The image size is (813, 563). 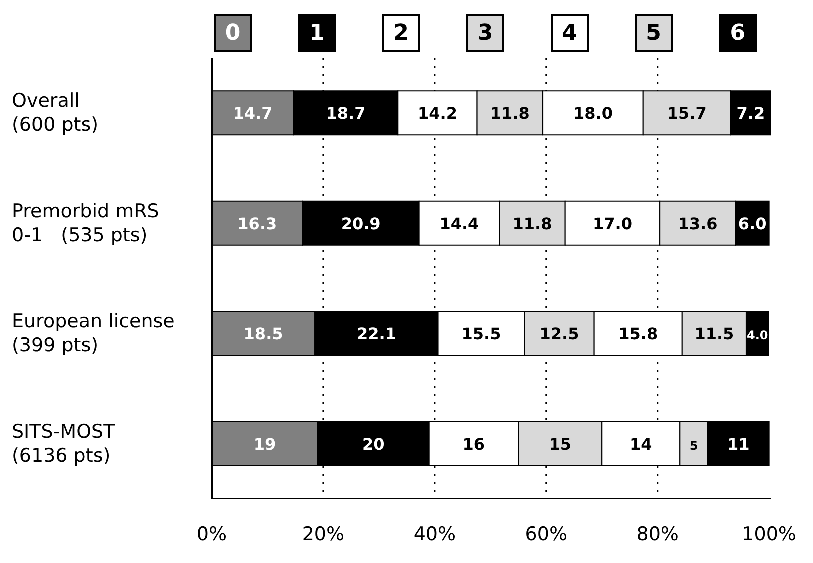 What do you see at coordinates (485, 33) in the screenshot?
I see `text: 3` at bounding box center [485, 33].